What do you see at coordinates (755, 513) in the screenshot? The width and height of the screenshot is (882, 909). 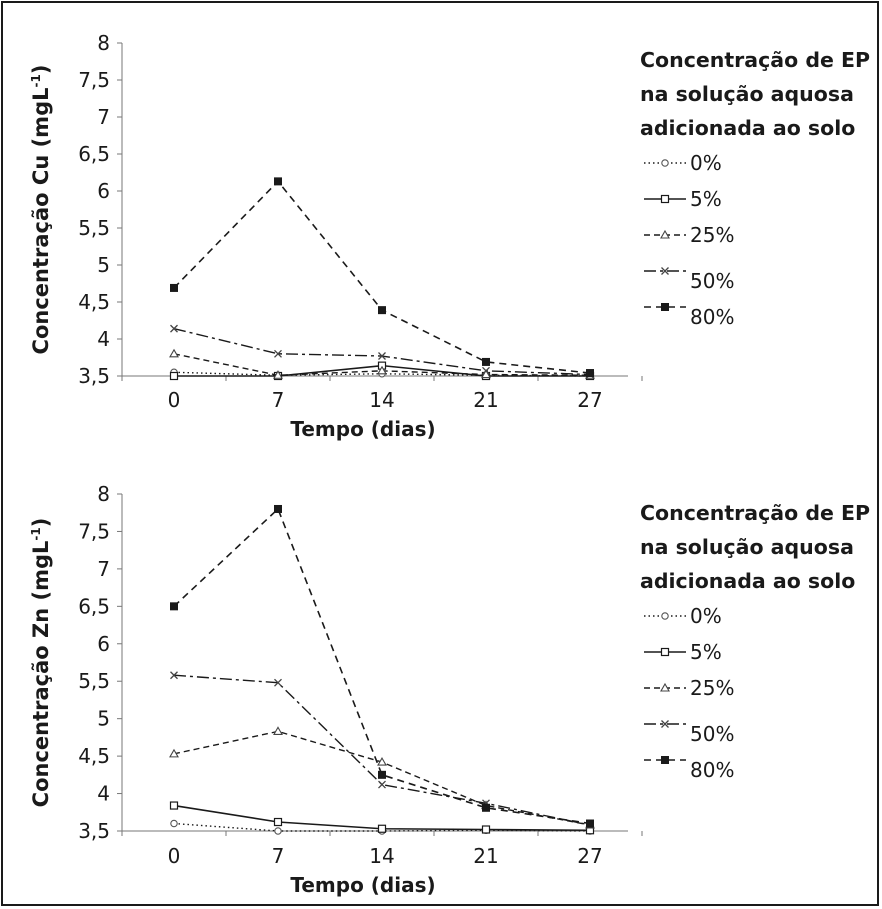 I see `legend-title-line: Concentração de EP` at bounding box center [755, 513].